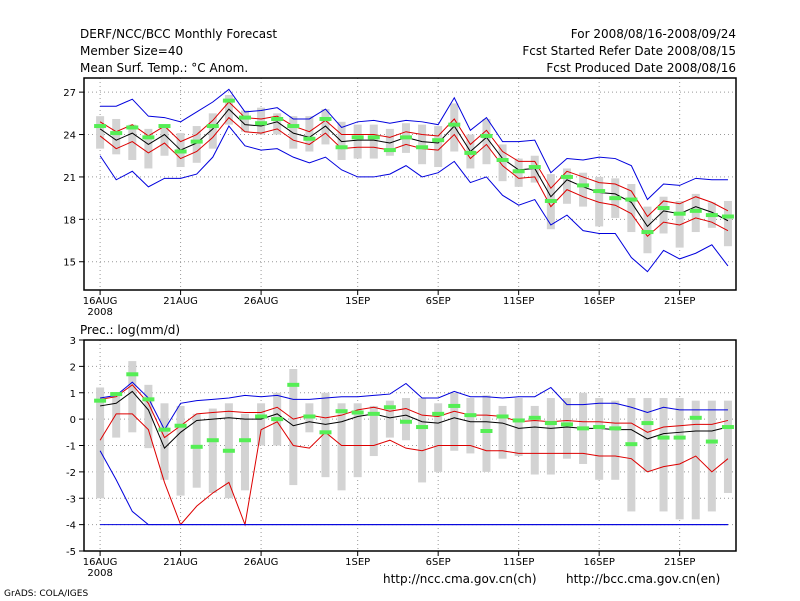 The image size is (800, 601). Describe the element at coordinates (73, 394) in the screenshot. I see `y-tick-label: 1` at that location.